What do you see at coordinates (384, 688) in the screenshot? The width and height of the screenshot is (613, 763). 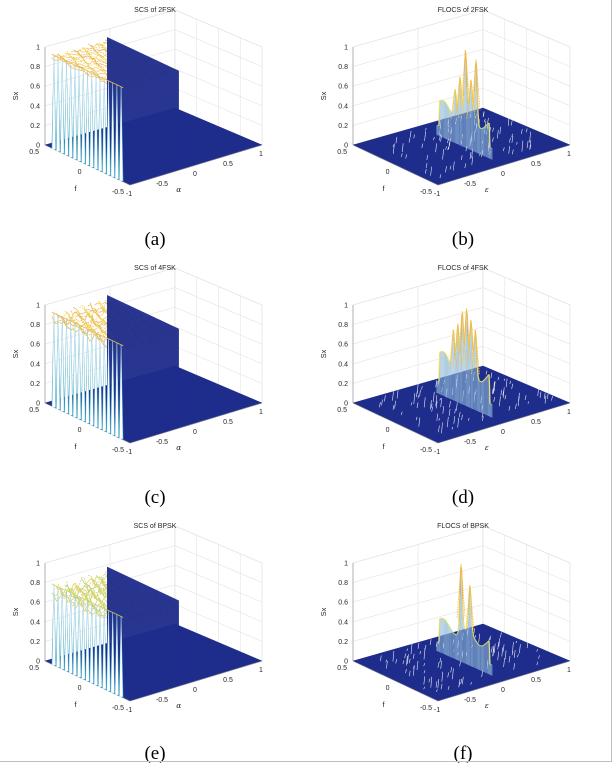 I see `y-axis: -0.5 0 0.5 f` at bounding box center [384, 688].